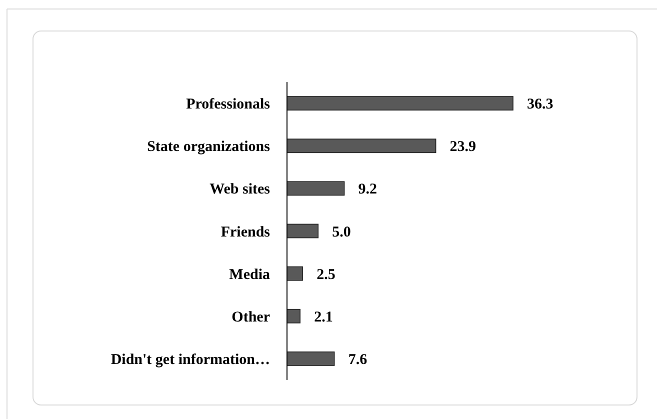  Describe the element at coordinates (368, 190) in the screenshot. I see `data-label: 9.2` at that location.